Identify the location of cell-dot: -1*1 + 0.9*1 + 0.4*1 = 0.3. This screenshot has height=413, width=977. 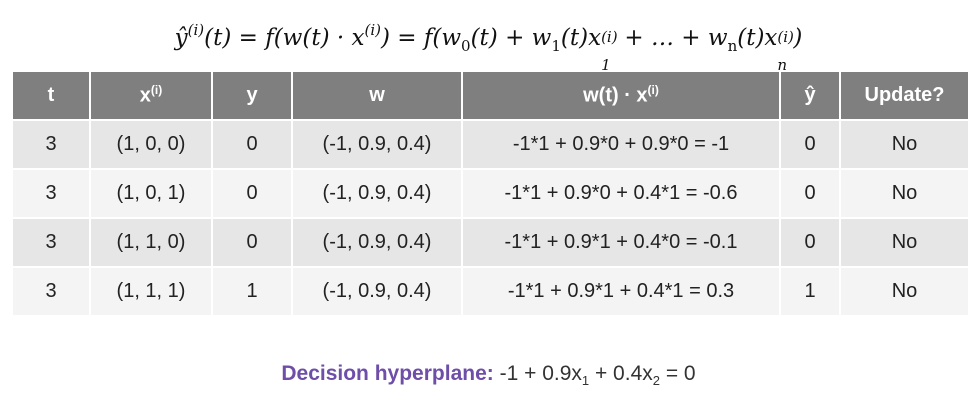
(622, 292).